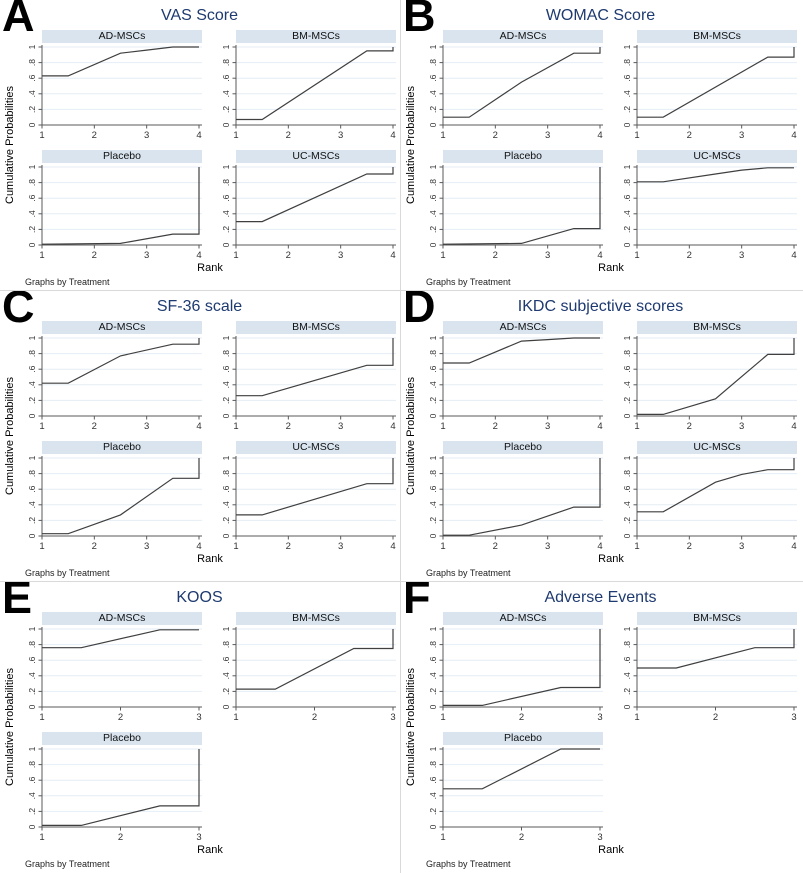 The height and width of the screenshot is (873, 803). I want to click on graphs-by-note: Graphs by Treatment, so click(468, 282).